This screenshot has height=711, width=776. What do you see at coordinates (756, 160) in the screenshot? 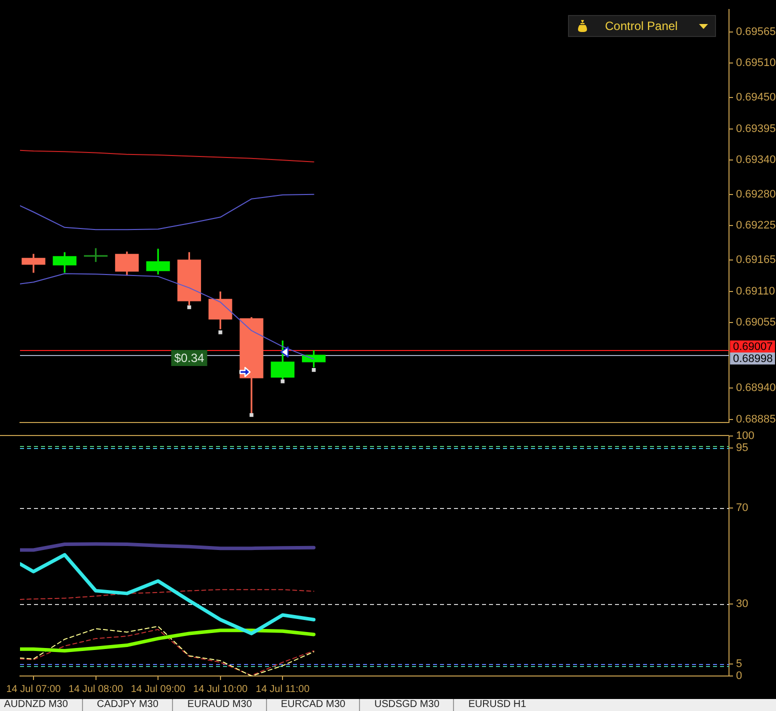
I see `y-tick-label: 0.69340` at bounding box center [756, 160].